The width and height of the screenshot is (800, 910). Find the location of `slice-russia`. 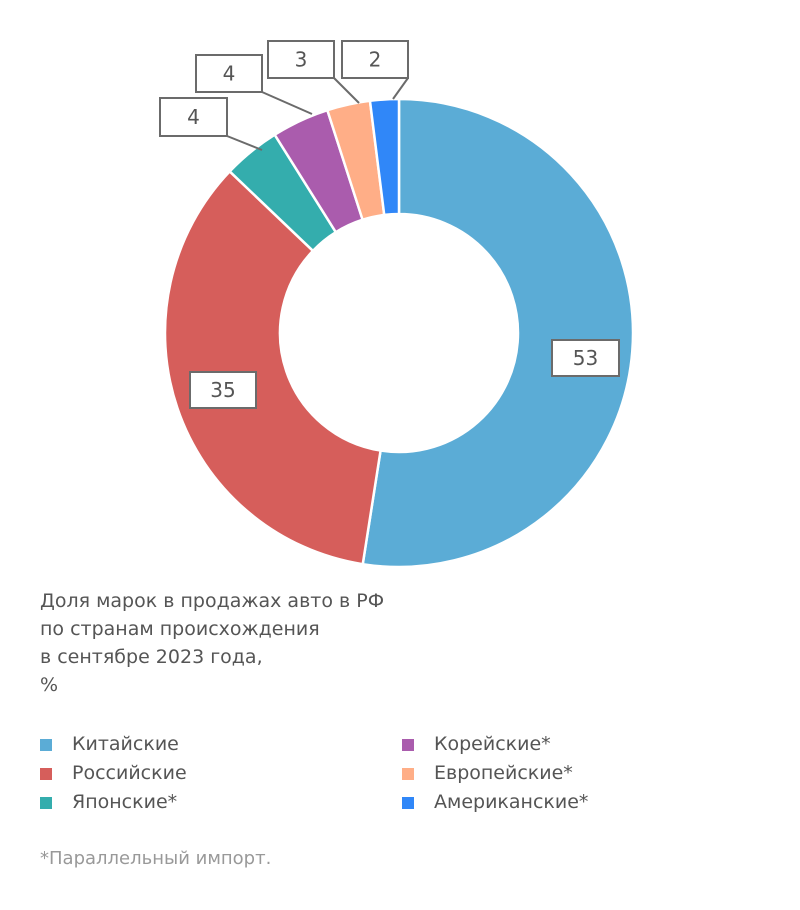

slice-russia is located at coordinates (272, 367).